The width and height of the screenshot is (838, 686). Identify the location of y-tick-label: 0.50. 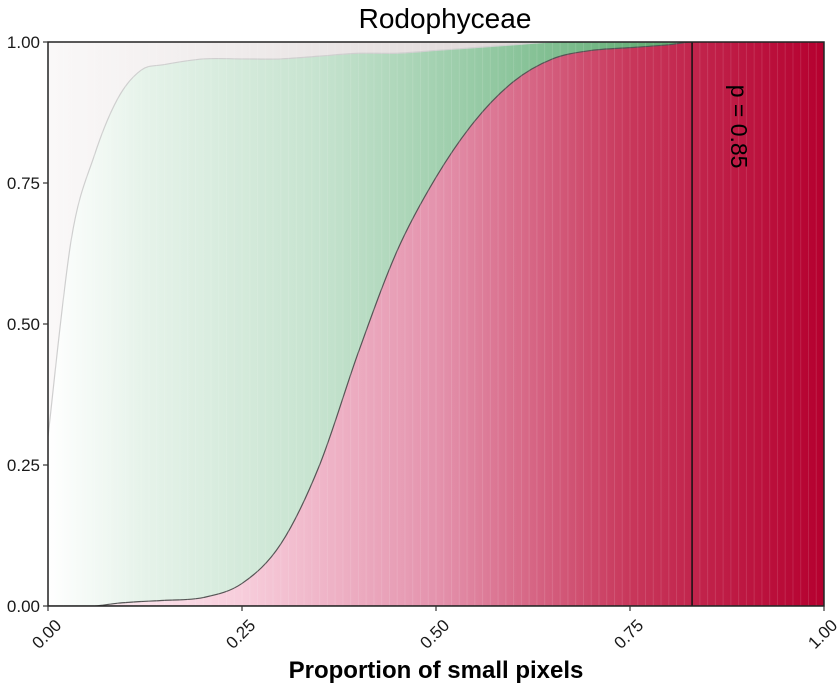
(23, 324).